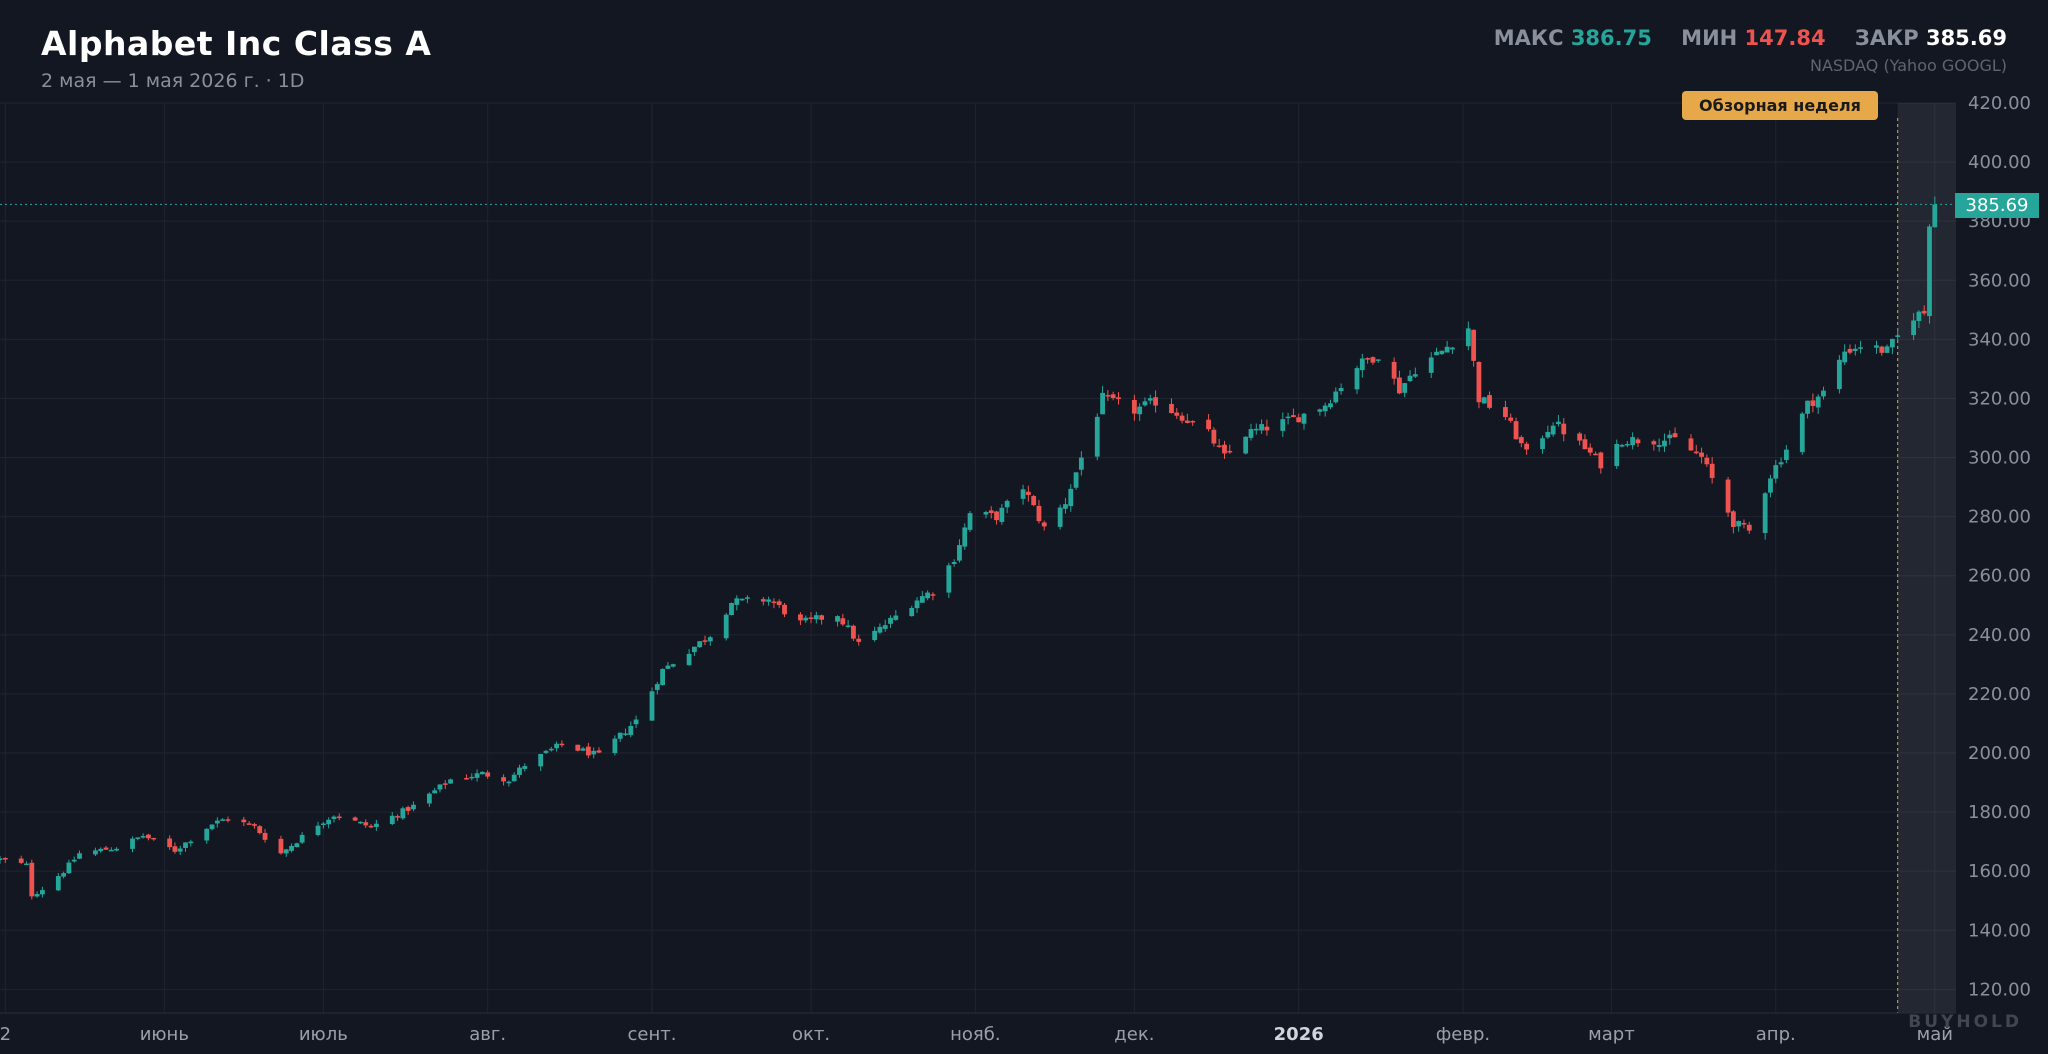  Describe the element at coordinates (1780, 105) in the screenshot. I see `review-week-badge: Обзорная неделя` at that location.